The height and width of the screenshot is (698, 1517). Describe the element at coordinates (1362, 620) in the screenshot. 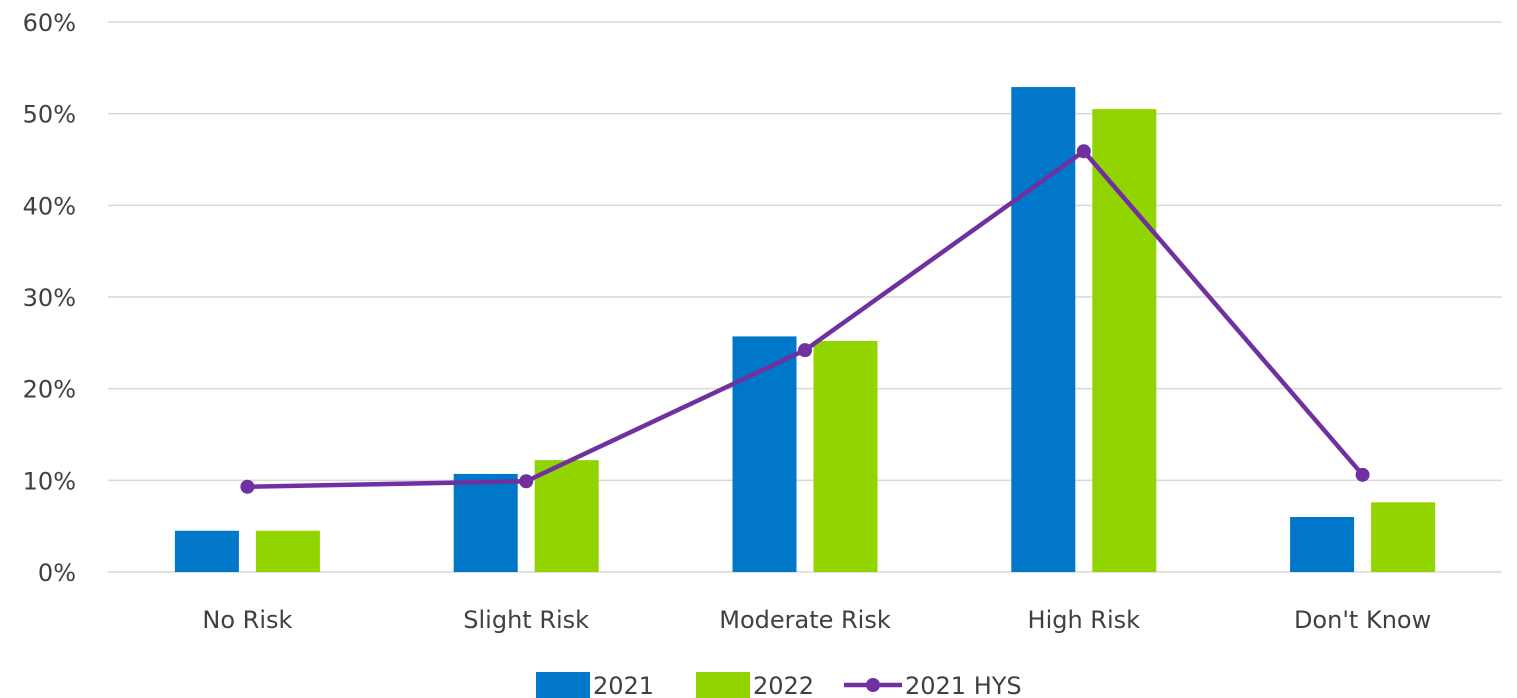

I see `x-category-label: Don't Know` at that location.